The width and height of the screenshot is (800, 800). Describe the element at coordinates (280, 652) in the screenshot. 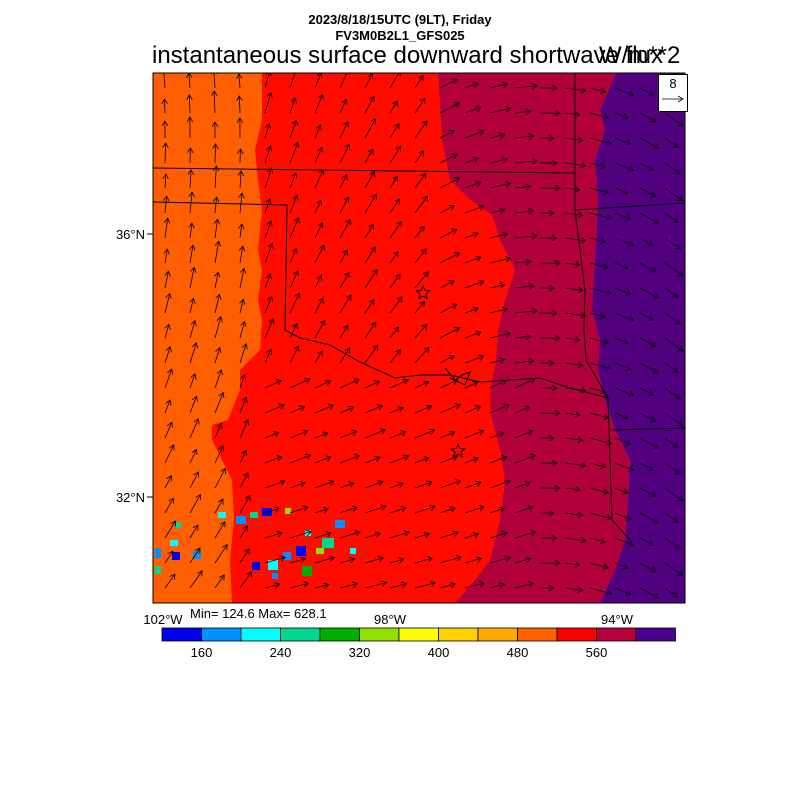

I see `colorbar-tick-label: 240` at that location.